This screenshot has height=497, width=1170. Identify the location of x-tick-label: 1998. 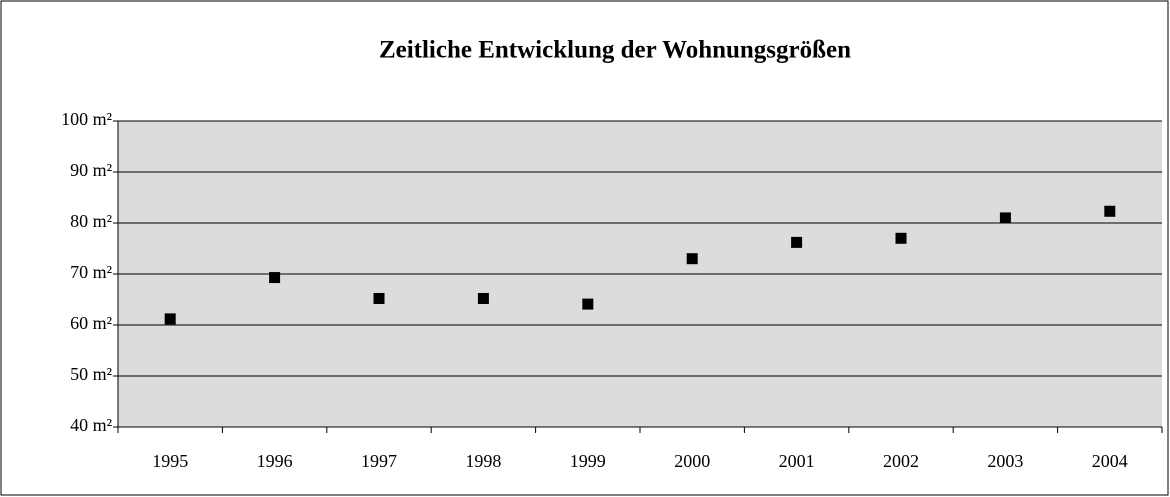
(483, 461).